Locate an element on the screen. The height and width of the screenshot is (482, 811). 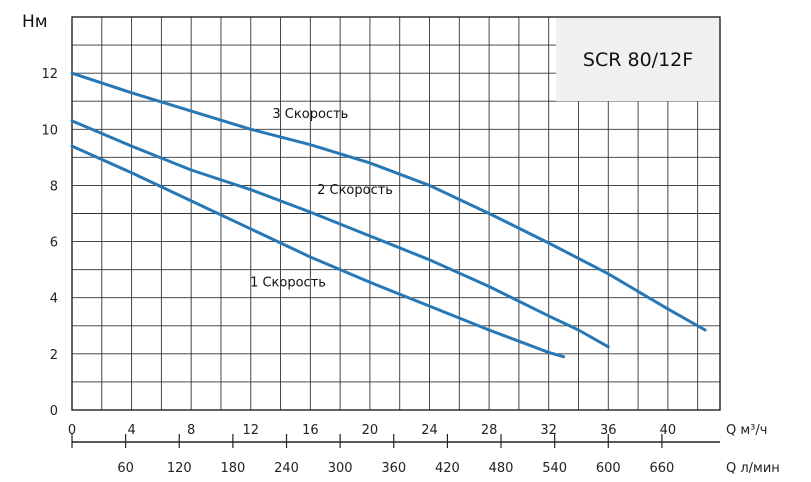
y-tick-label: 10 is located at coordinates (49, 130).